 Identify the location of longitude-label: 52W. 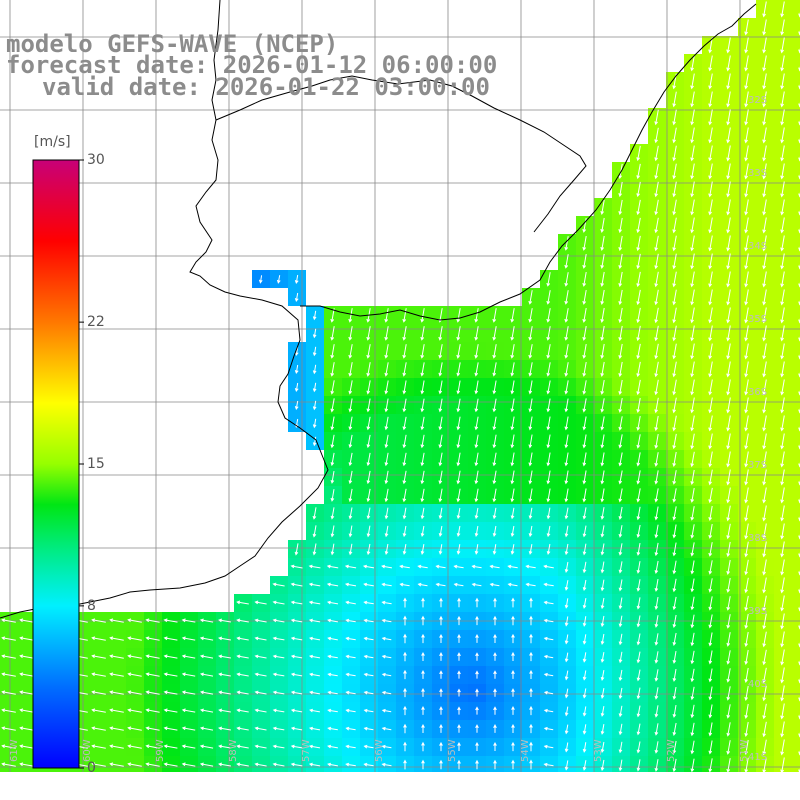
(671, 750).